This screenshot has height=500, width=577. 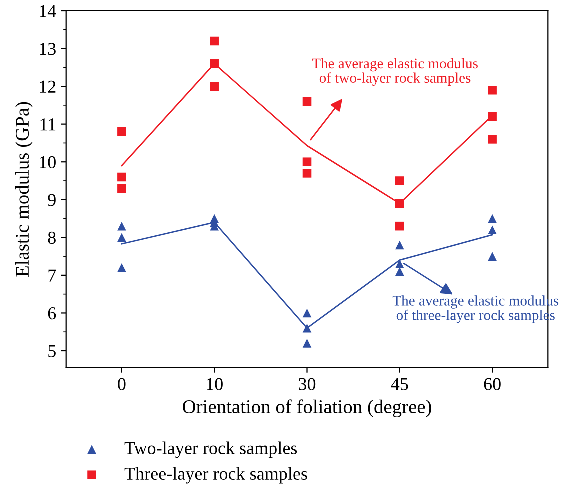 What do you see at coordinates (52, 314) in the screenshot?
I see `y-tick-label: 6` at bounding box center [52, 314].